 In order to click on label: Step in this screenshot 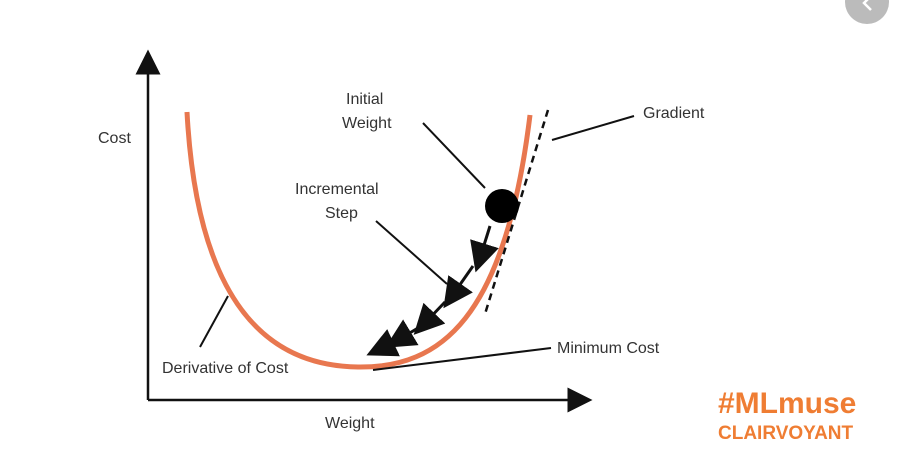, I will do `click(341, 213)`.